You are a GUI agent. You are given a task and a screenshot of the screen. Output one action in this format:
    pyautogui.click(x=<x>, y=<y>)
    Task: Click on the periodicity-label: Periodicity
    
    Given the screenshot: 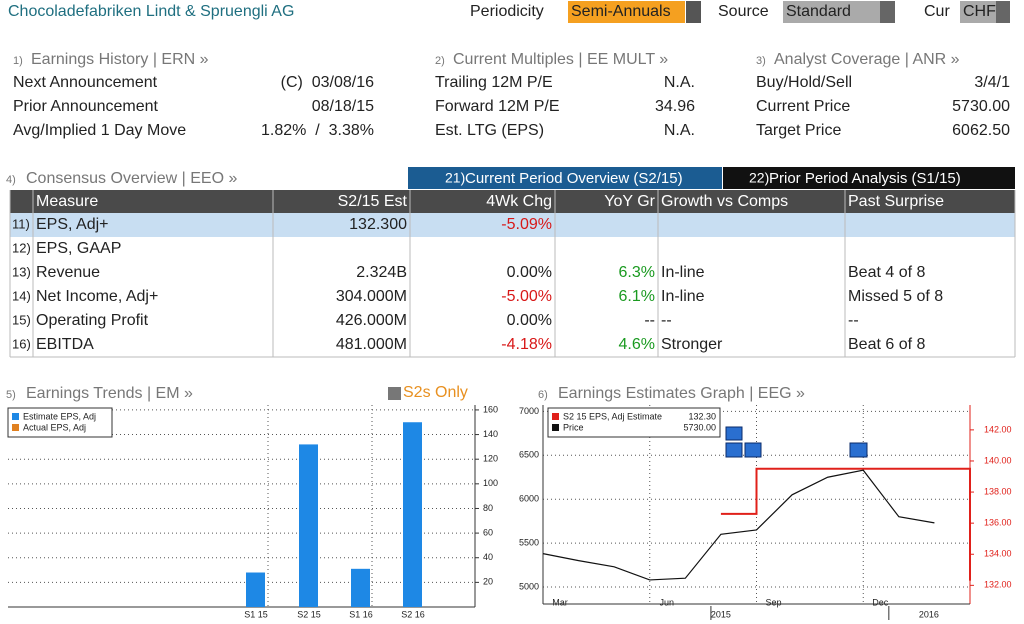 What is the action you would take?
    pyautogui.click(x=507, y=11)
    